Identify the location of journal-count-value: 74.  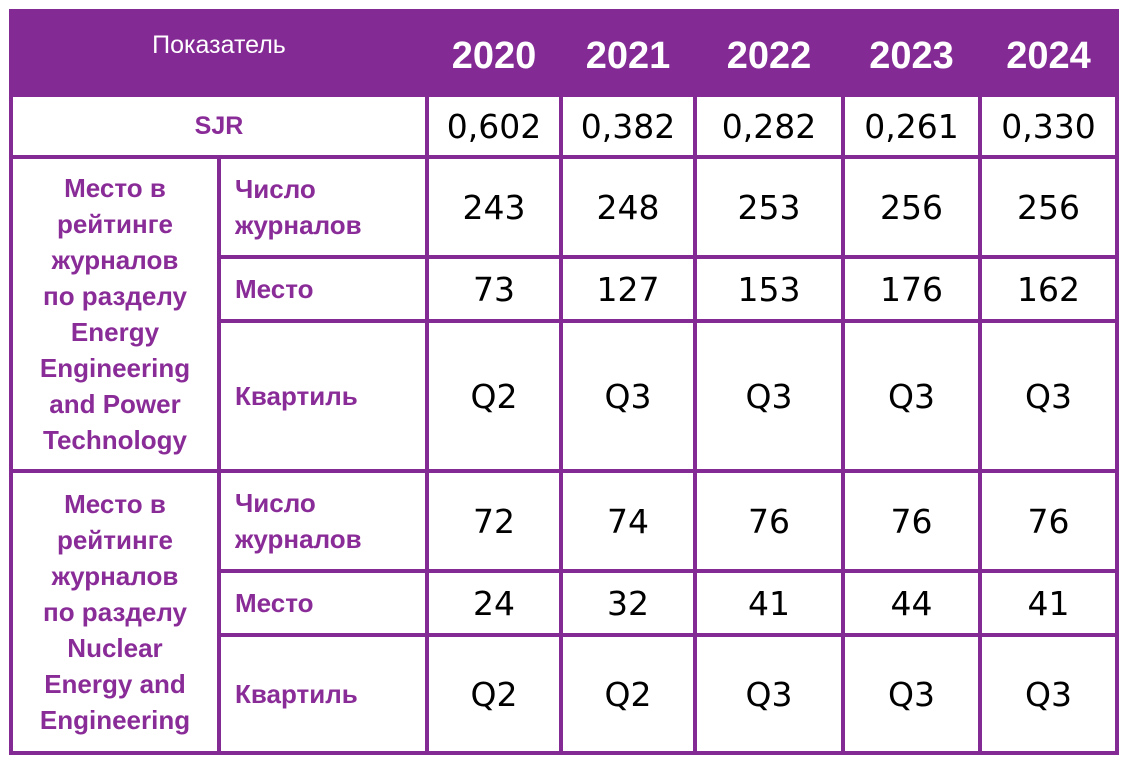
(628, 521).